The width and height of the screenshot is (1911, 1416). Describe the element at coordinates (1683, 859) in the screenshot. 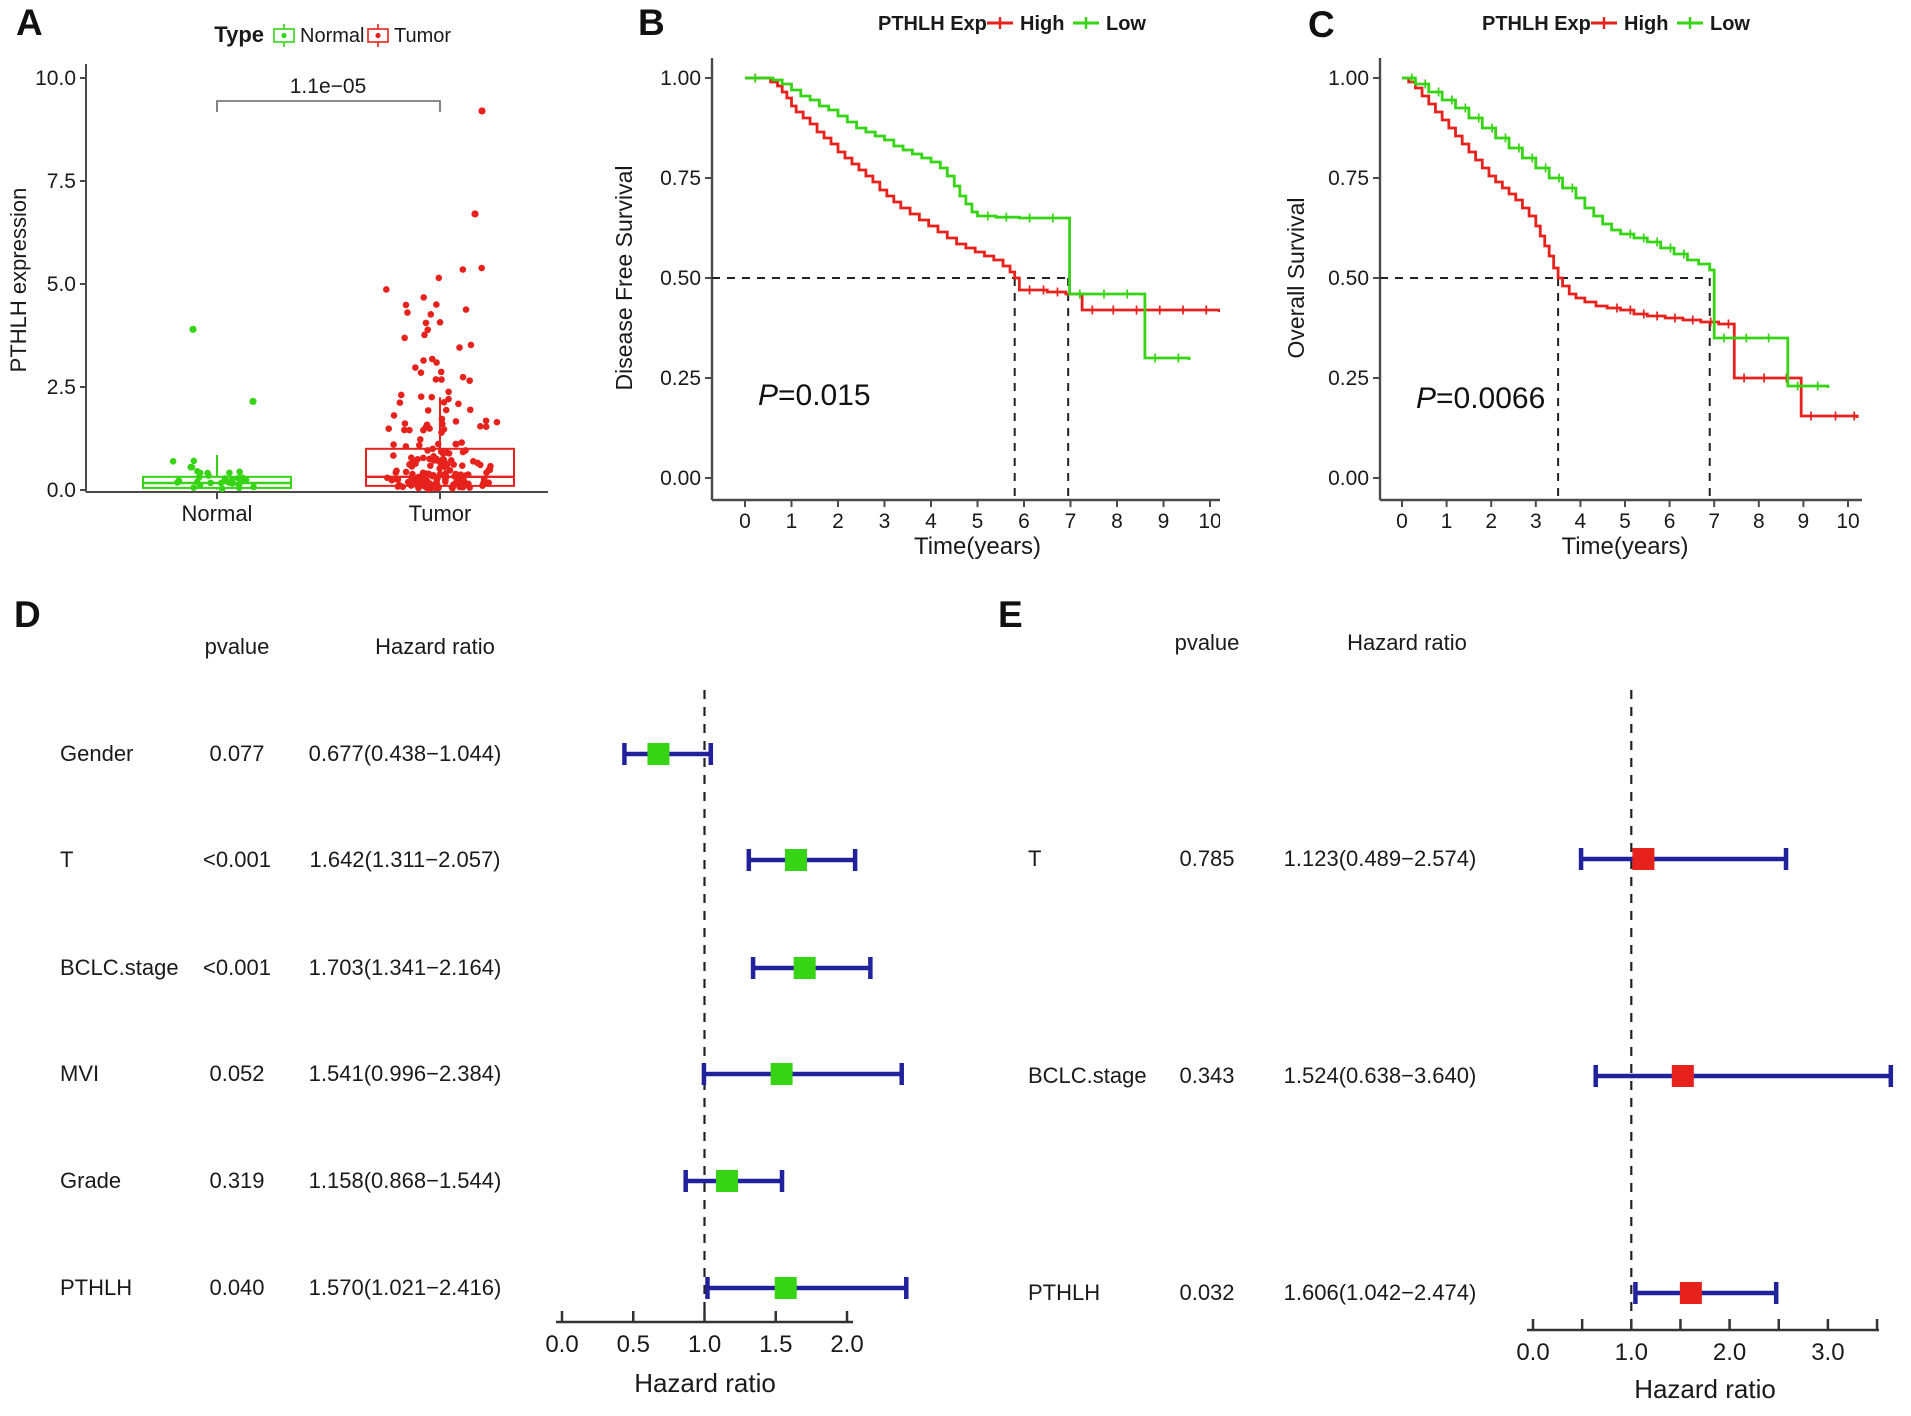

I see `forest-bar-t` at that location.